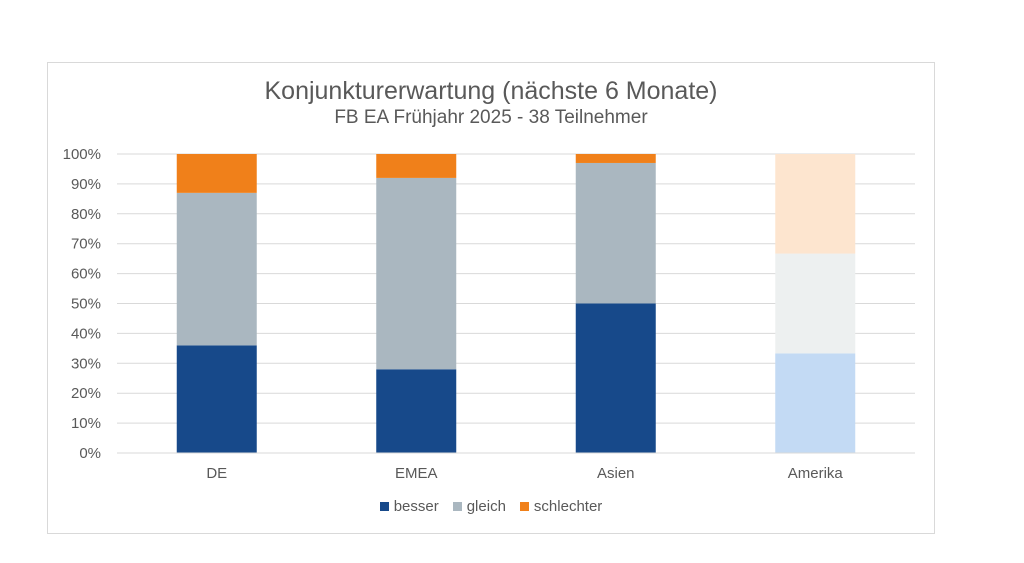 The image size is (1024, 563). I want to click on chart-subtitle: FB EA Frühjahr 2025 - 38 Teilnehmer, so click(491, 117).